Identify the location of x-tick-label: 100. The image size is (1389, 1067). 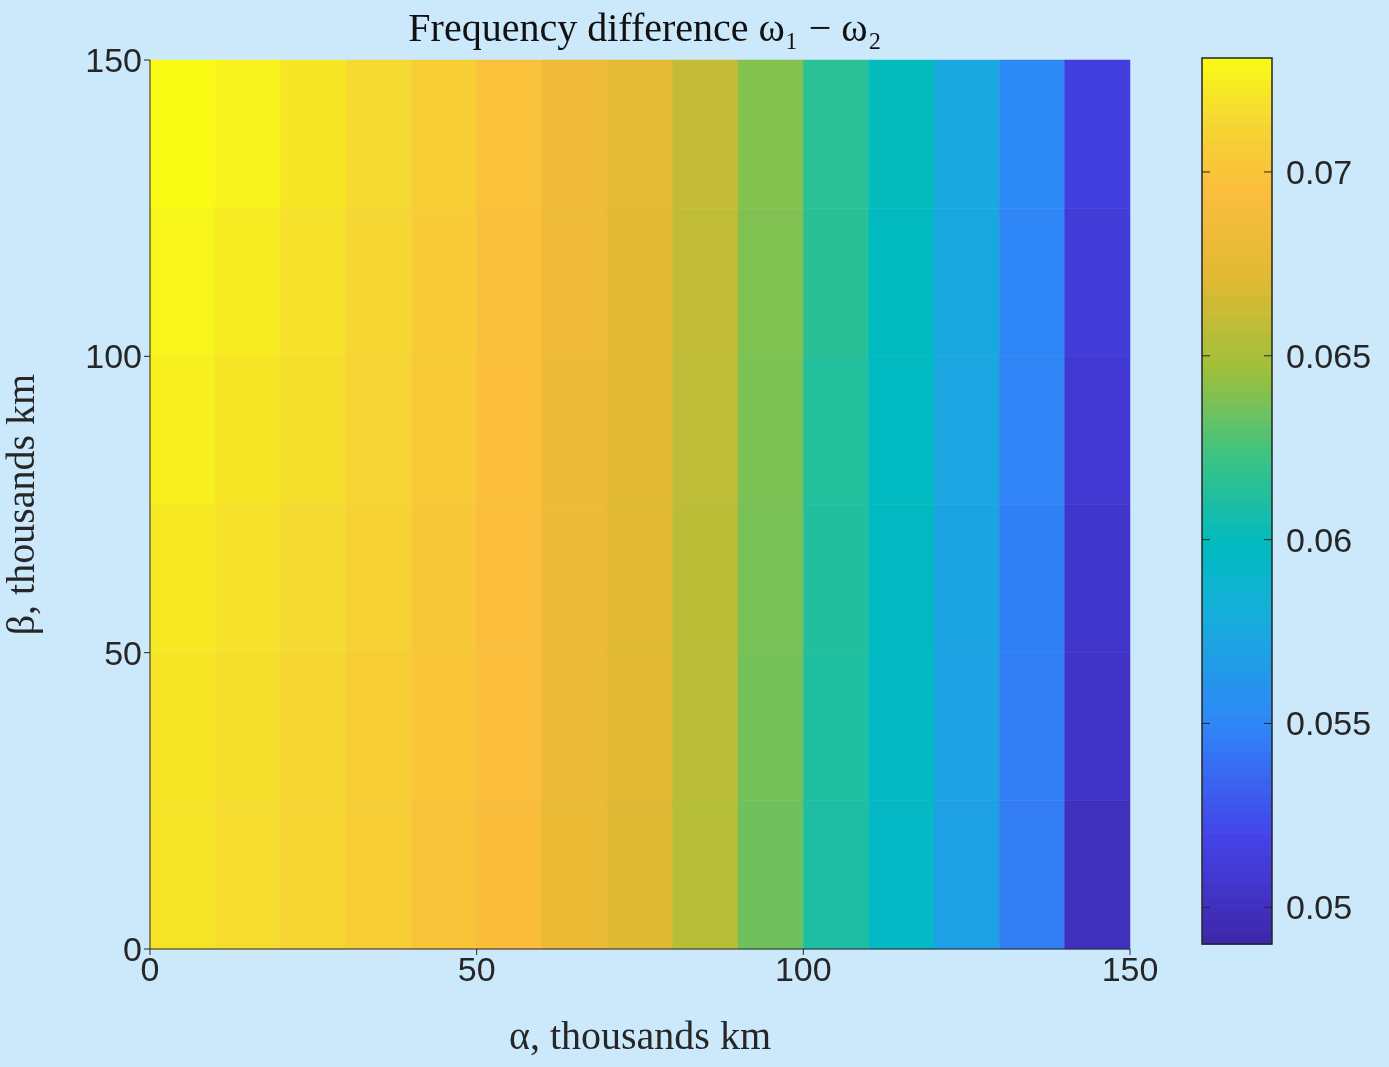
(803, 969).